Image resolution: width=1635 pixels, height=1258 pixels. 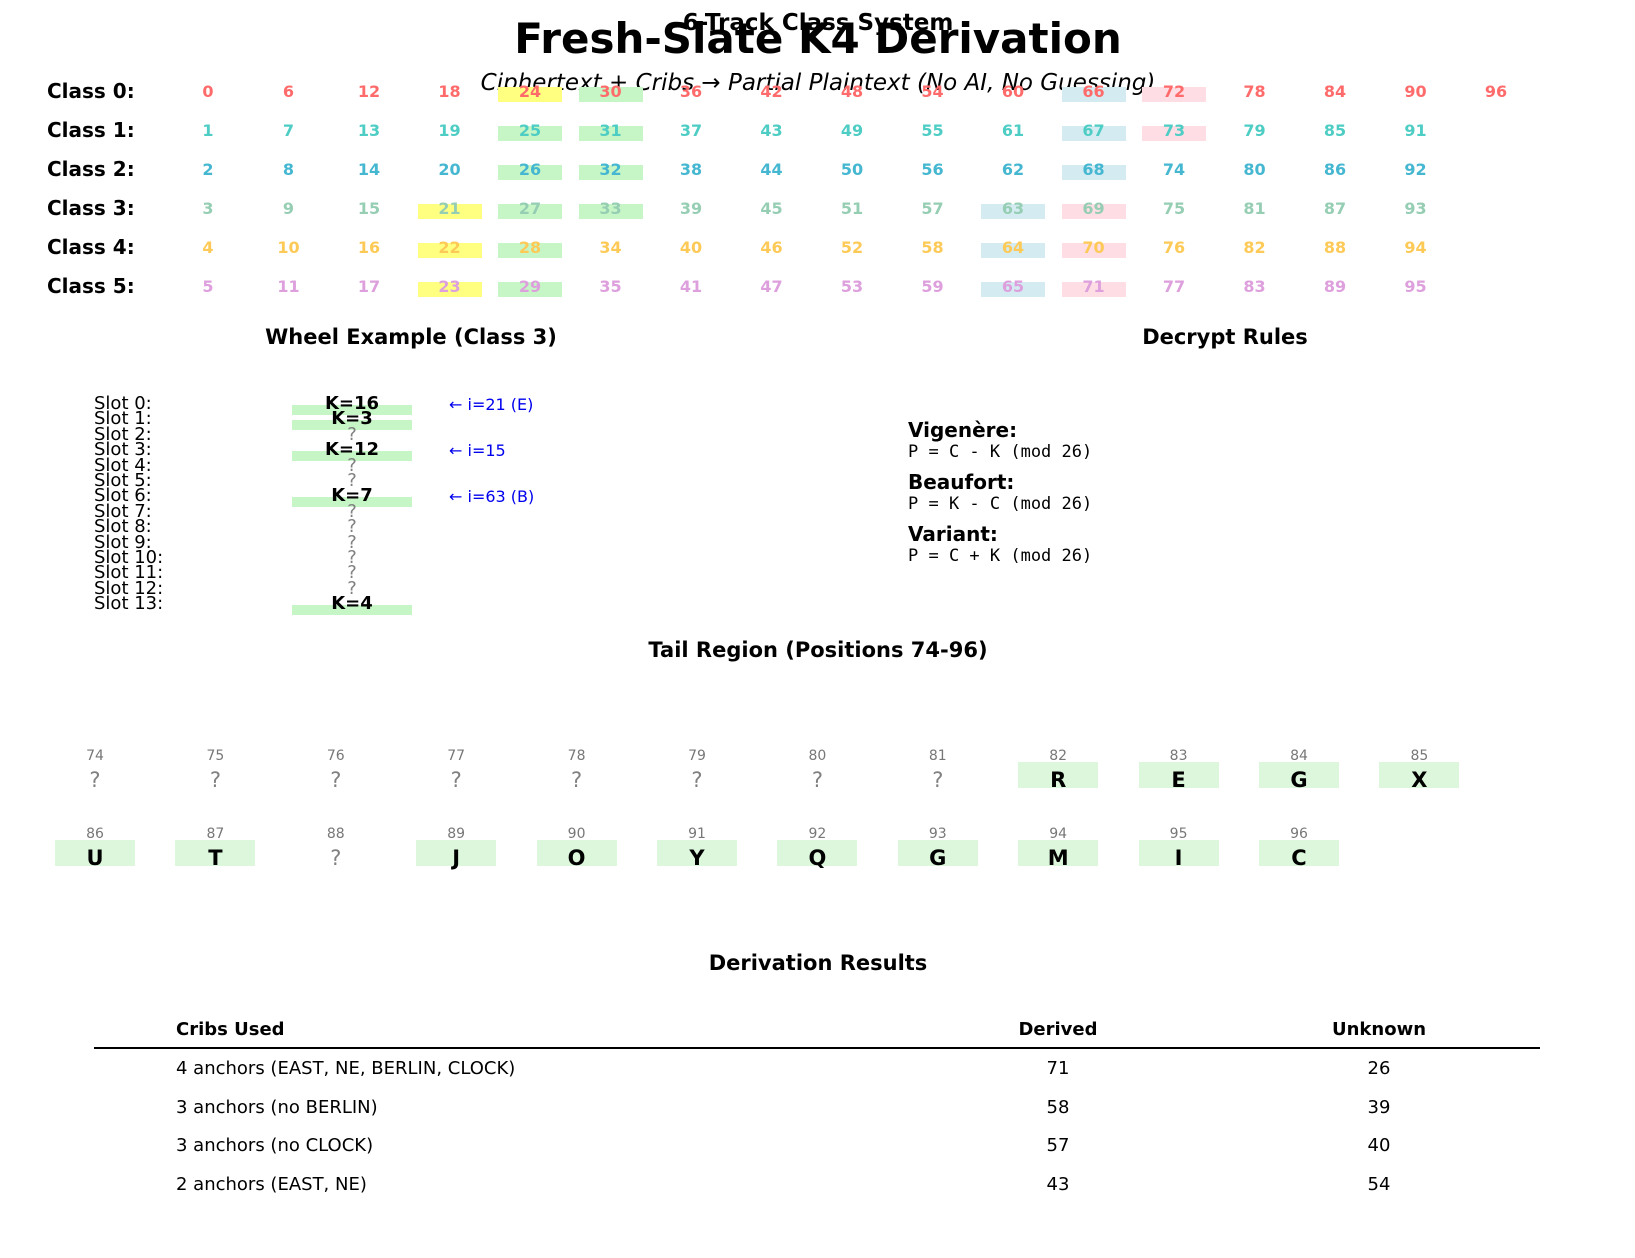 What do you see at coordinates (932, 91) in the screenshot?
I see `class-number: 54` at bounding box center [932, 91].